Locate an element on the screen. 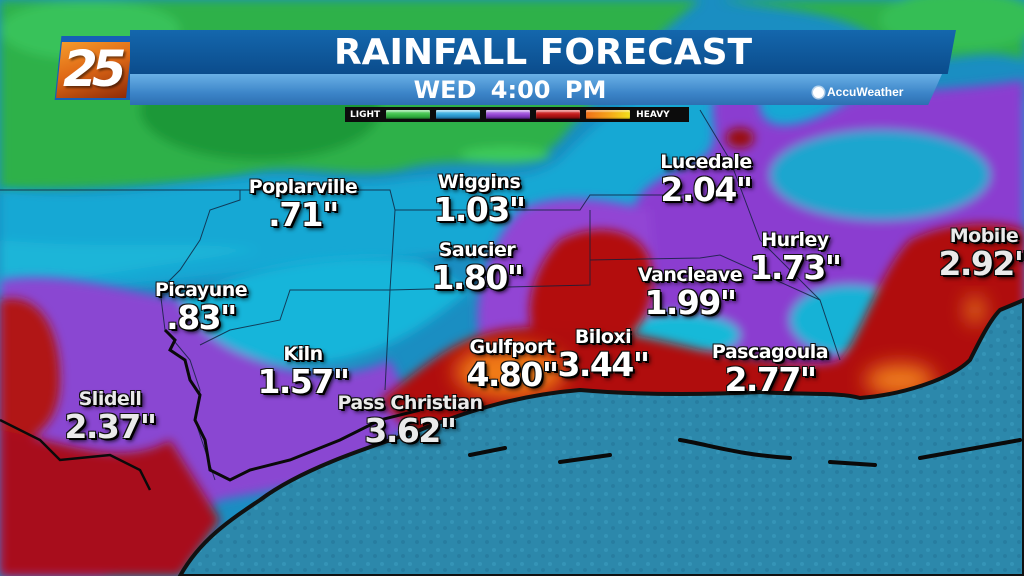 The width and height of the screenshot is (1024, 576). location-slidell: Slidell 2.37" is located at coordinates (110, 417).